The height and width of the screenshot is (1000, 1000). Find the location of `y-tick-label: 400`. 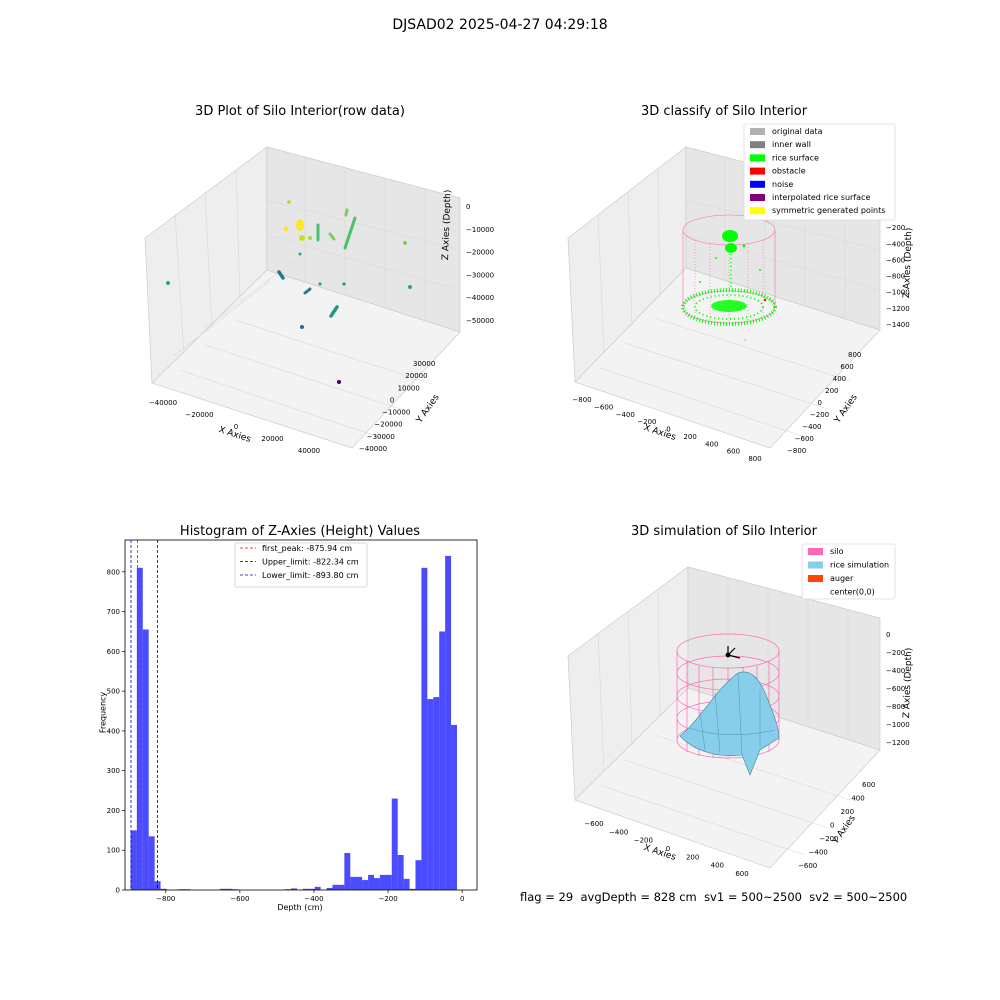

y-tick-label: 400 is located at coordinates (113, 731).